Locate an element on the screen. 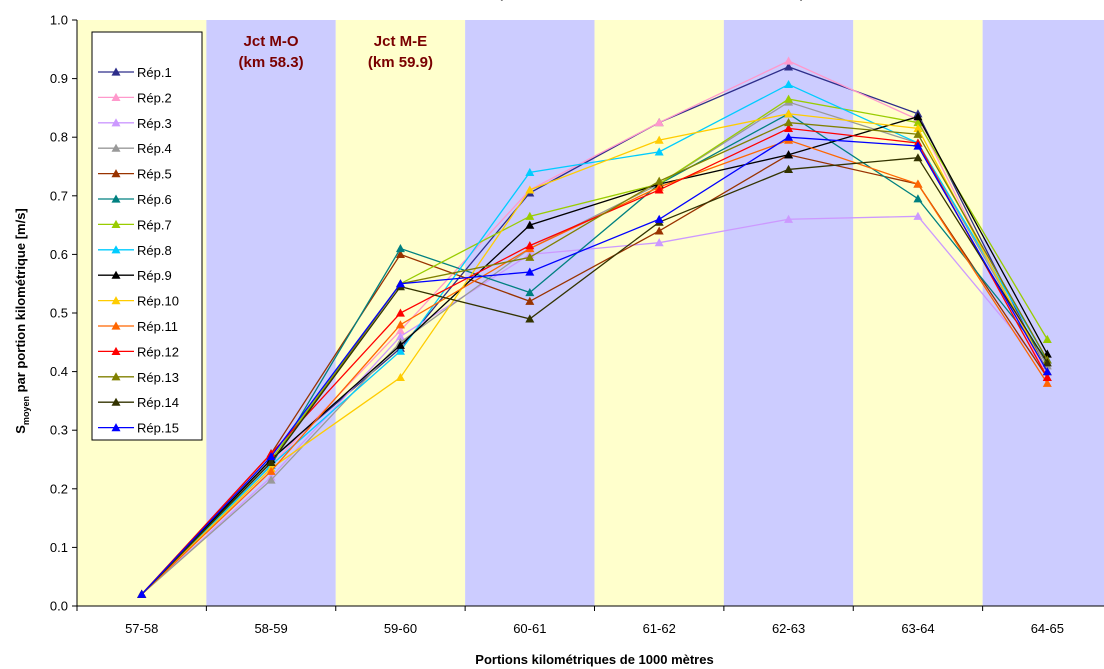 This screenshot has width=1104, height=669. y-tick-label: 0.7 is located at coordinates (59, 195).